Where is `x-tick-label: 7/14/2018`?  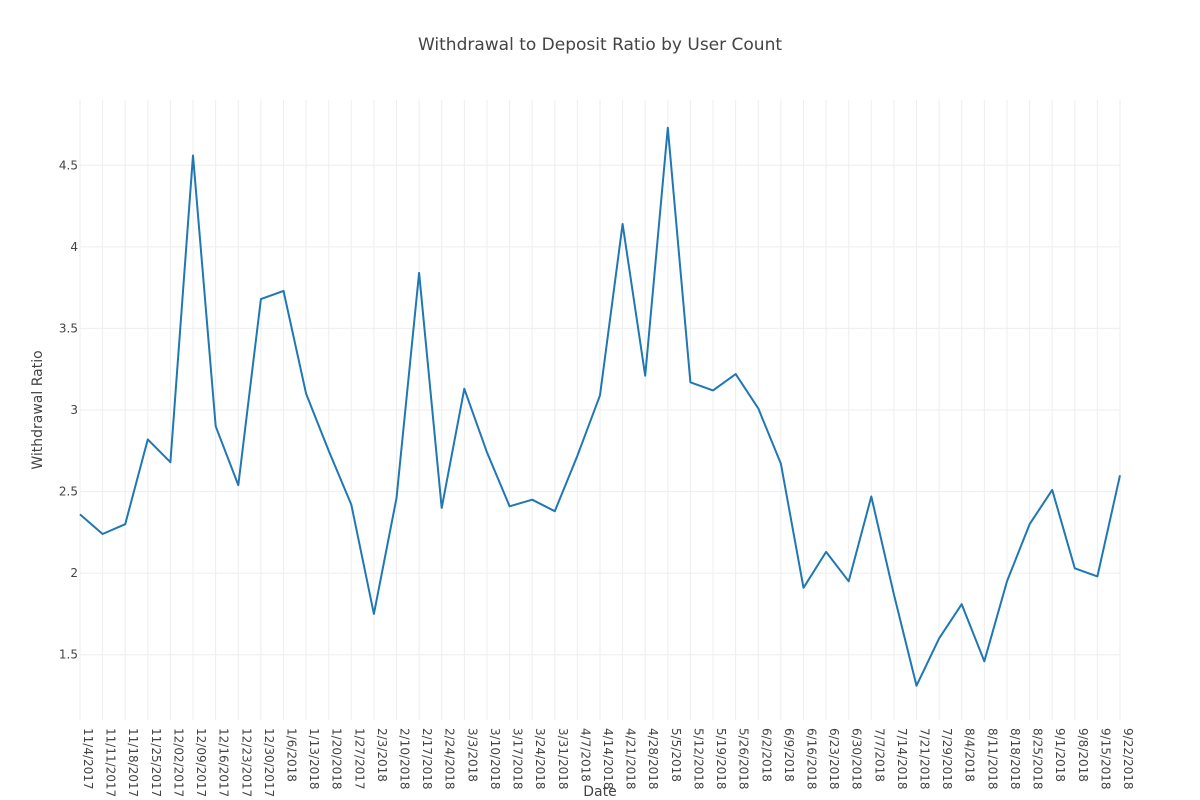
x-tick-label: 7/14/2018 is located at coordinates (902, 759).